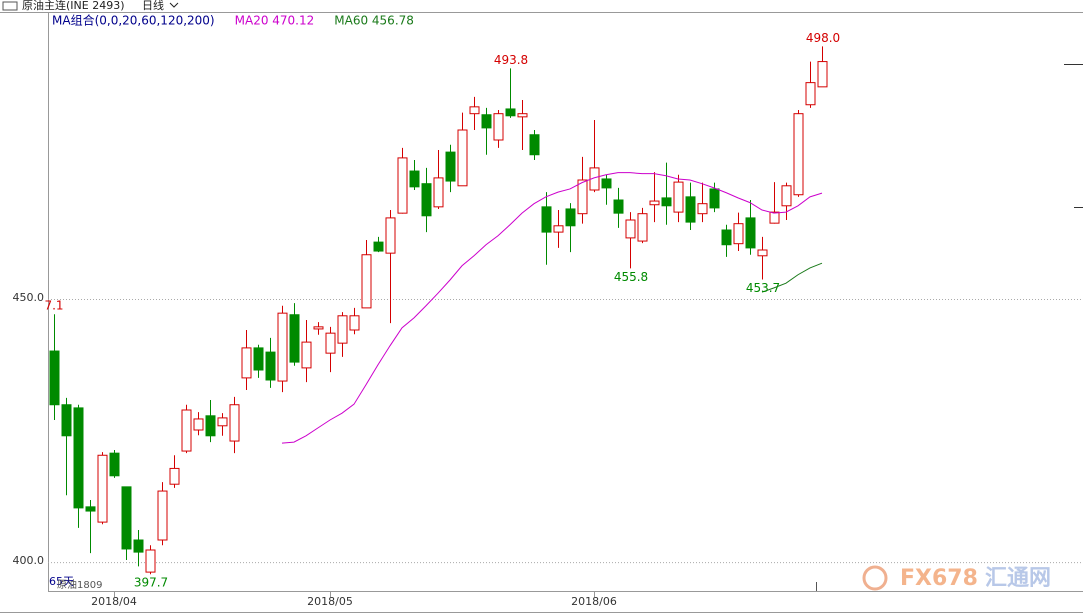 Image resolution: width=1083 pixels, height=614 pixels. What do you see at coordinates (275, 21) in the screenshot?
I see `legend-entry: MA20 470.12` at bounding box center [275, 21].